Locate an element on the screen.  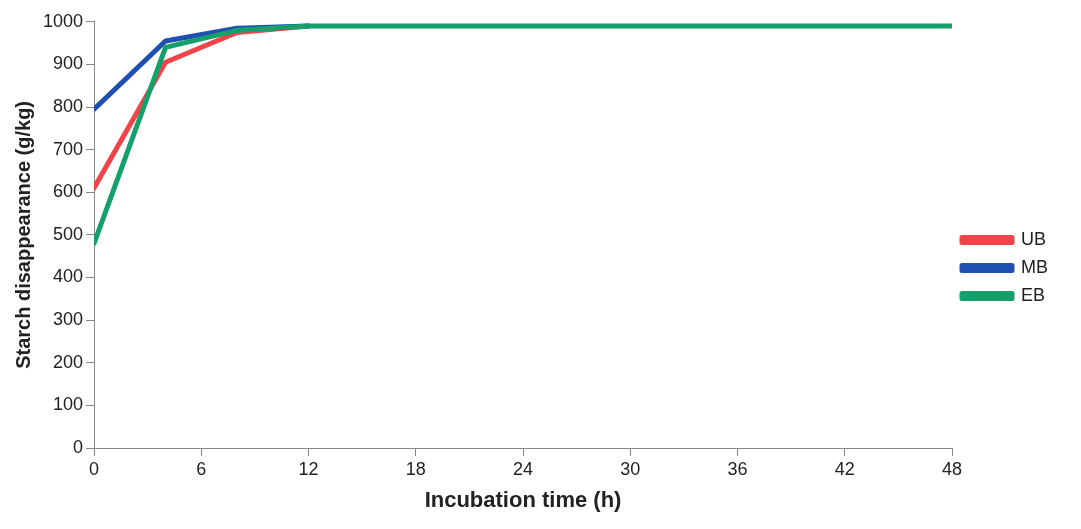
y-tick-label: 1000 is located at coordinates (63, 20).